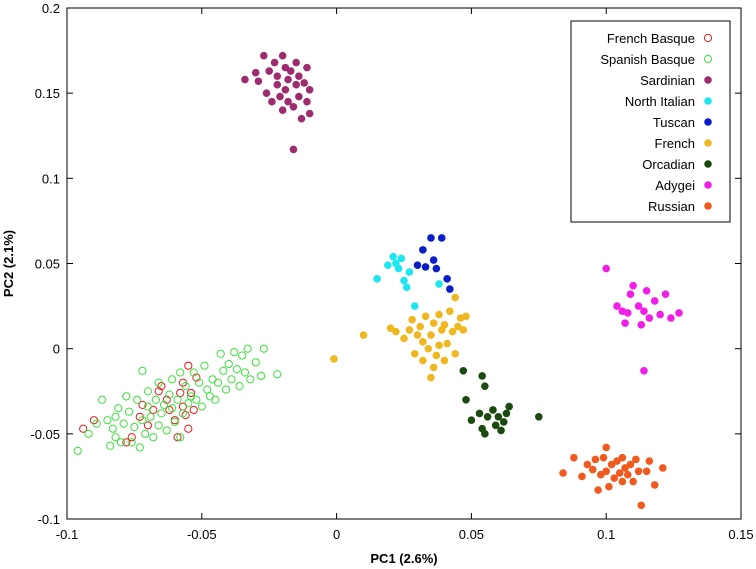 The image size is (756, 569). Describe the element at coordinates (8, 263) in the screenshot. I see `y-axis-title: PC2 (2.1%)` at that location.